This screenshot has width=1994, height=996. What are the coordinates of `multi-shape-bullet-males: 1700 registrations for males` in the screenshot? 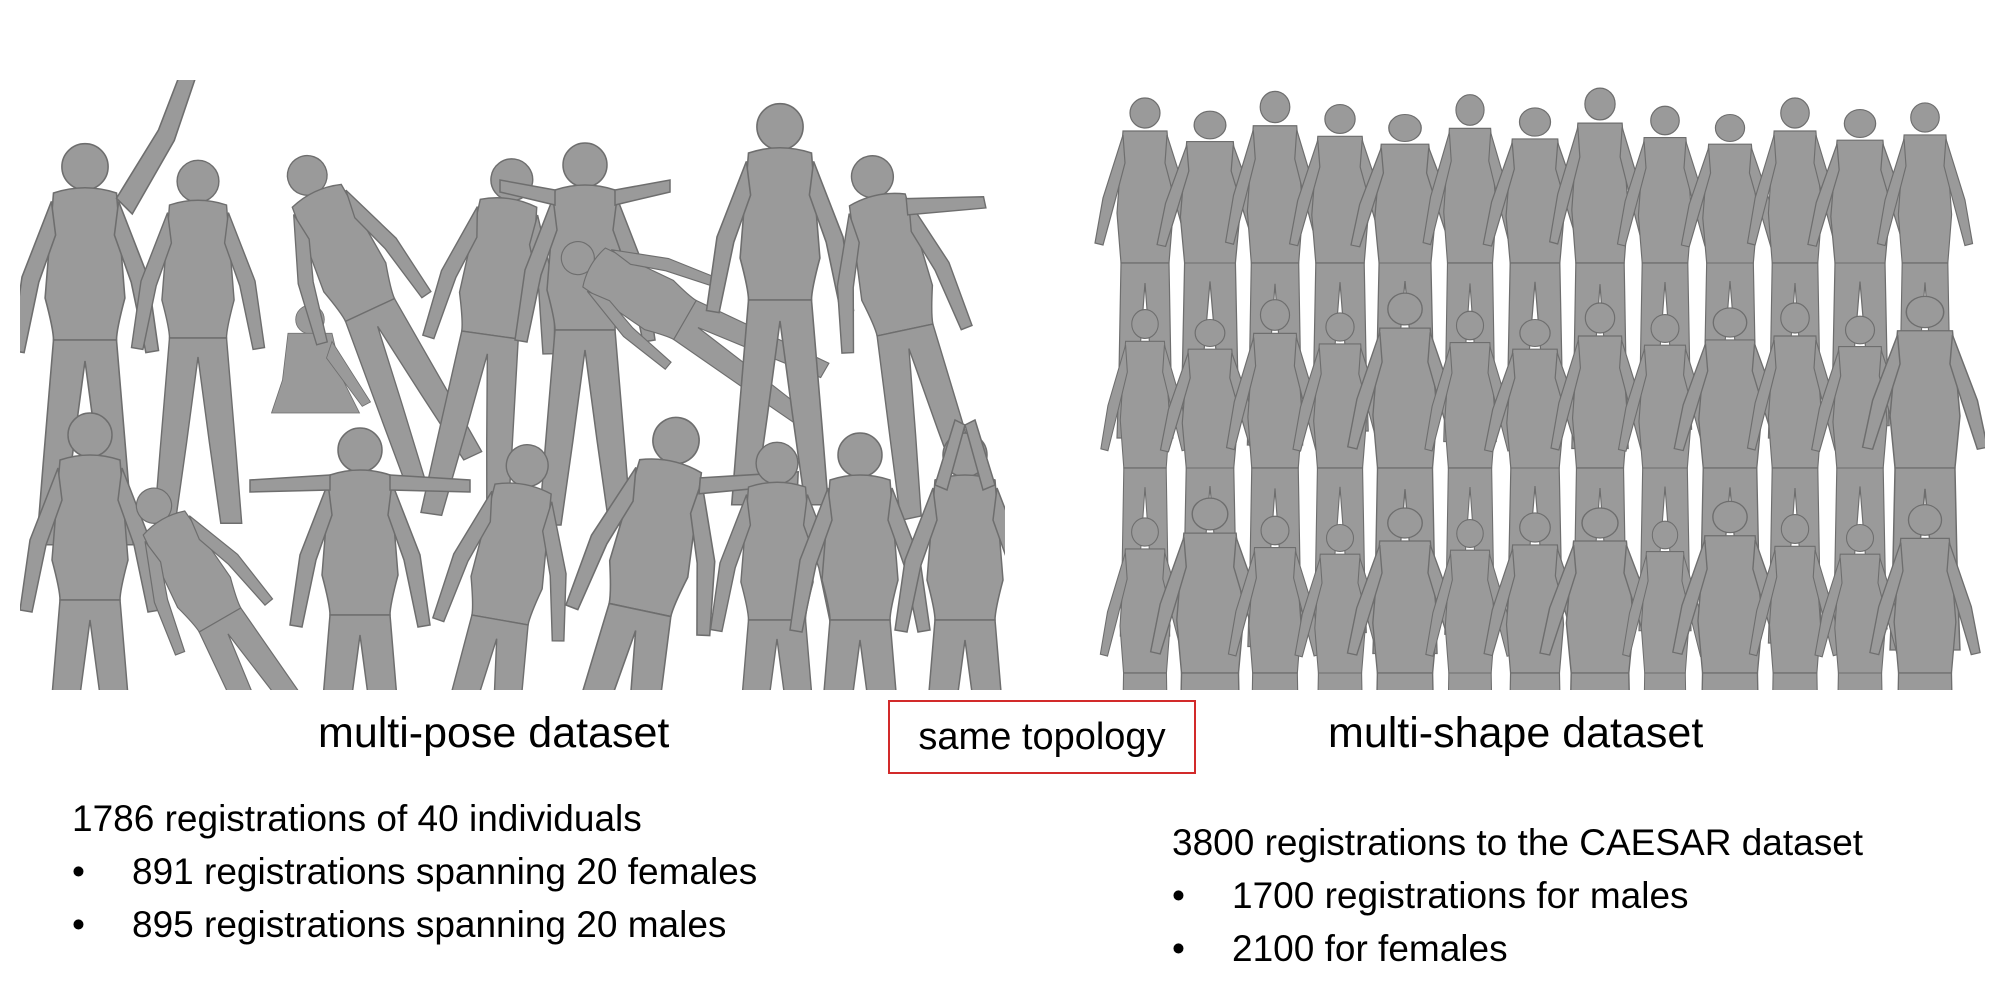 It's located at (1460, 895).